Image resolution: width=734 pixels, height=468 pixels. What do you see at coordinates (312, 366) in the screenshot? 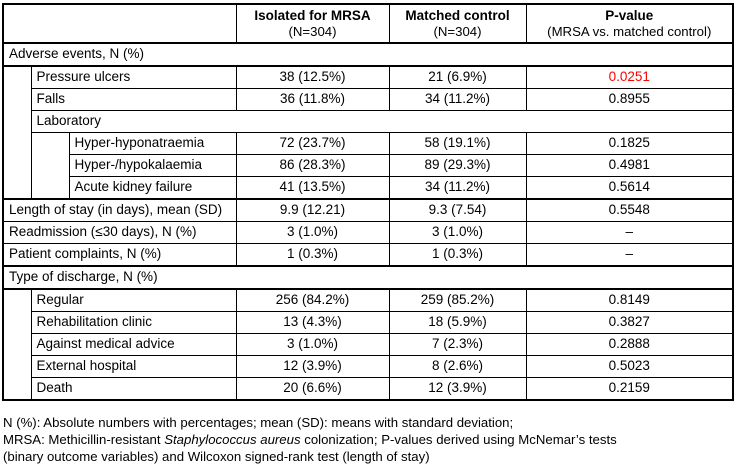
I see `mrsa-value: 12 (3.9%)` at bounding box center [312, 366].